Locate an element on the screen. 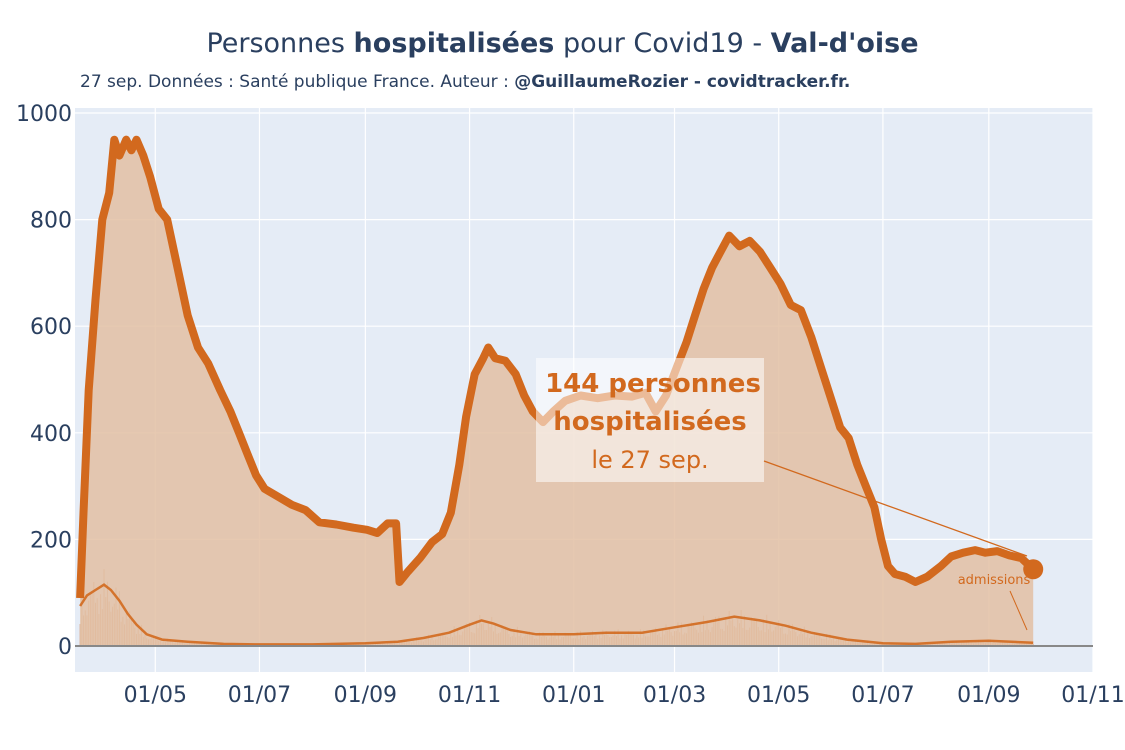 The height and width of the screenshot is (750, 1125). title-text-mid: pour Covid19 - is located at coordinates (662, 43).